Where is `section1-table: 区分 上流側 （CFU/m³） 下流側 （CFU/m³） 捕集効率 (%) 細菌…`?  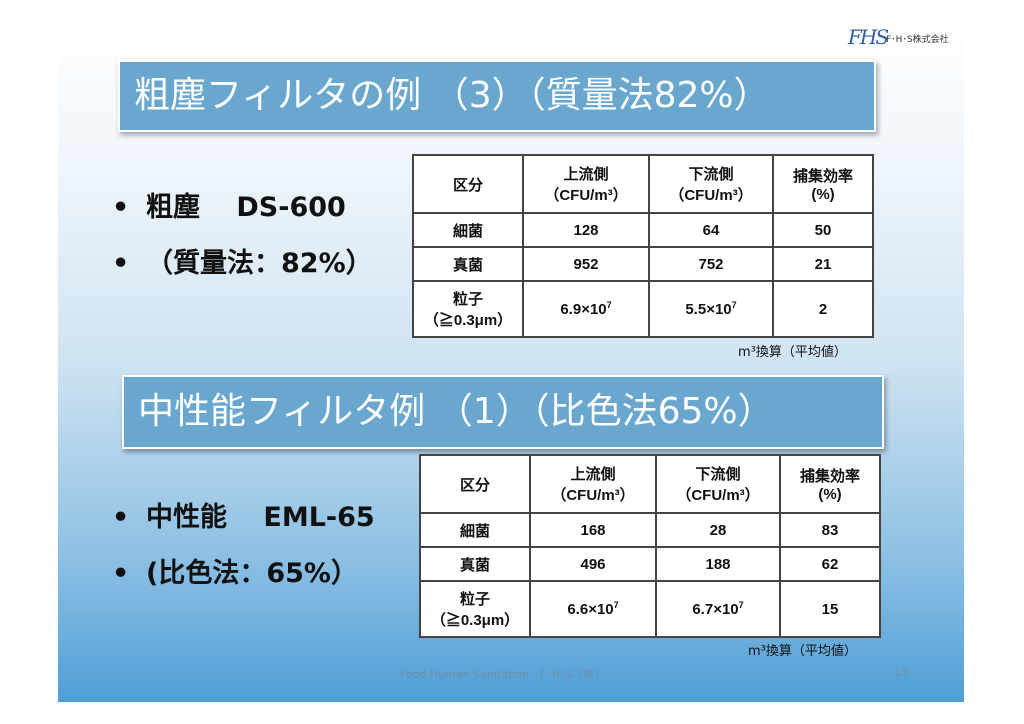
section1-table: 区分 上流側 （CFU/m³） 下流側 （CFU/m³） 捕集効率 (%) 細菌… is located at coordinates (643, 246).